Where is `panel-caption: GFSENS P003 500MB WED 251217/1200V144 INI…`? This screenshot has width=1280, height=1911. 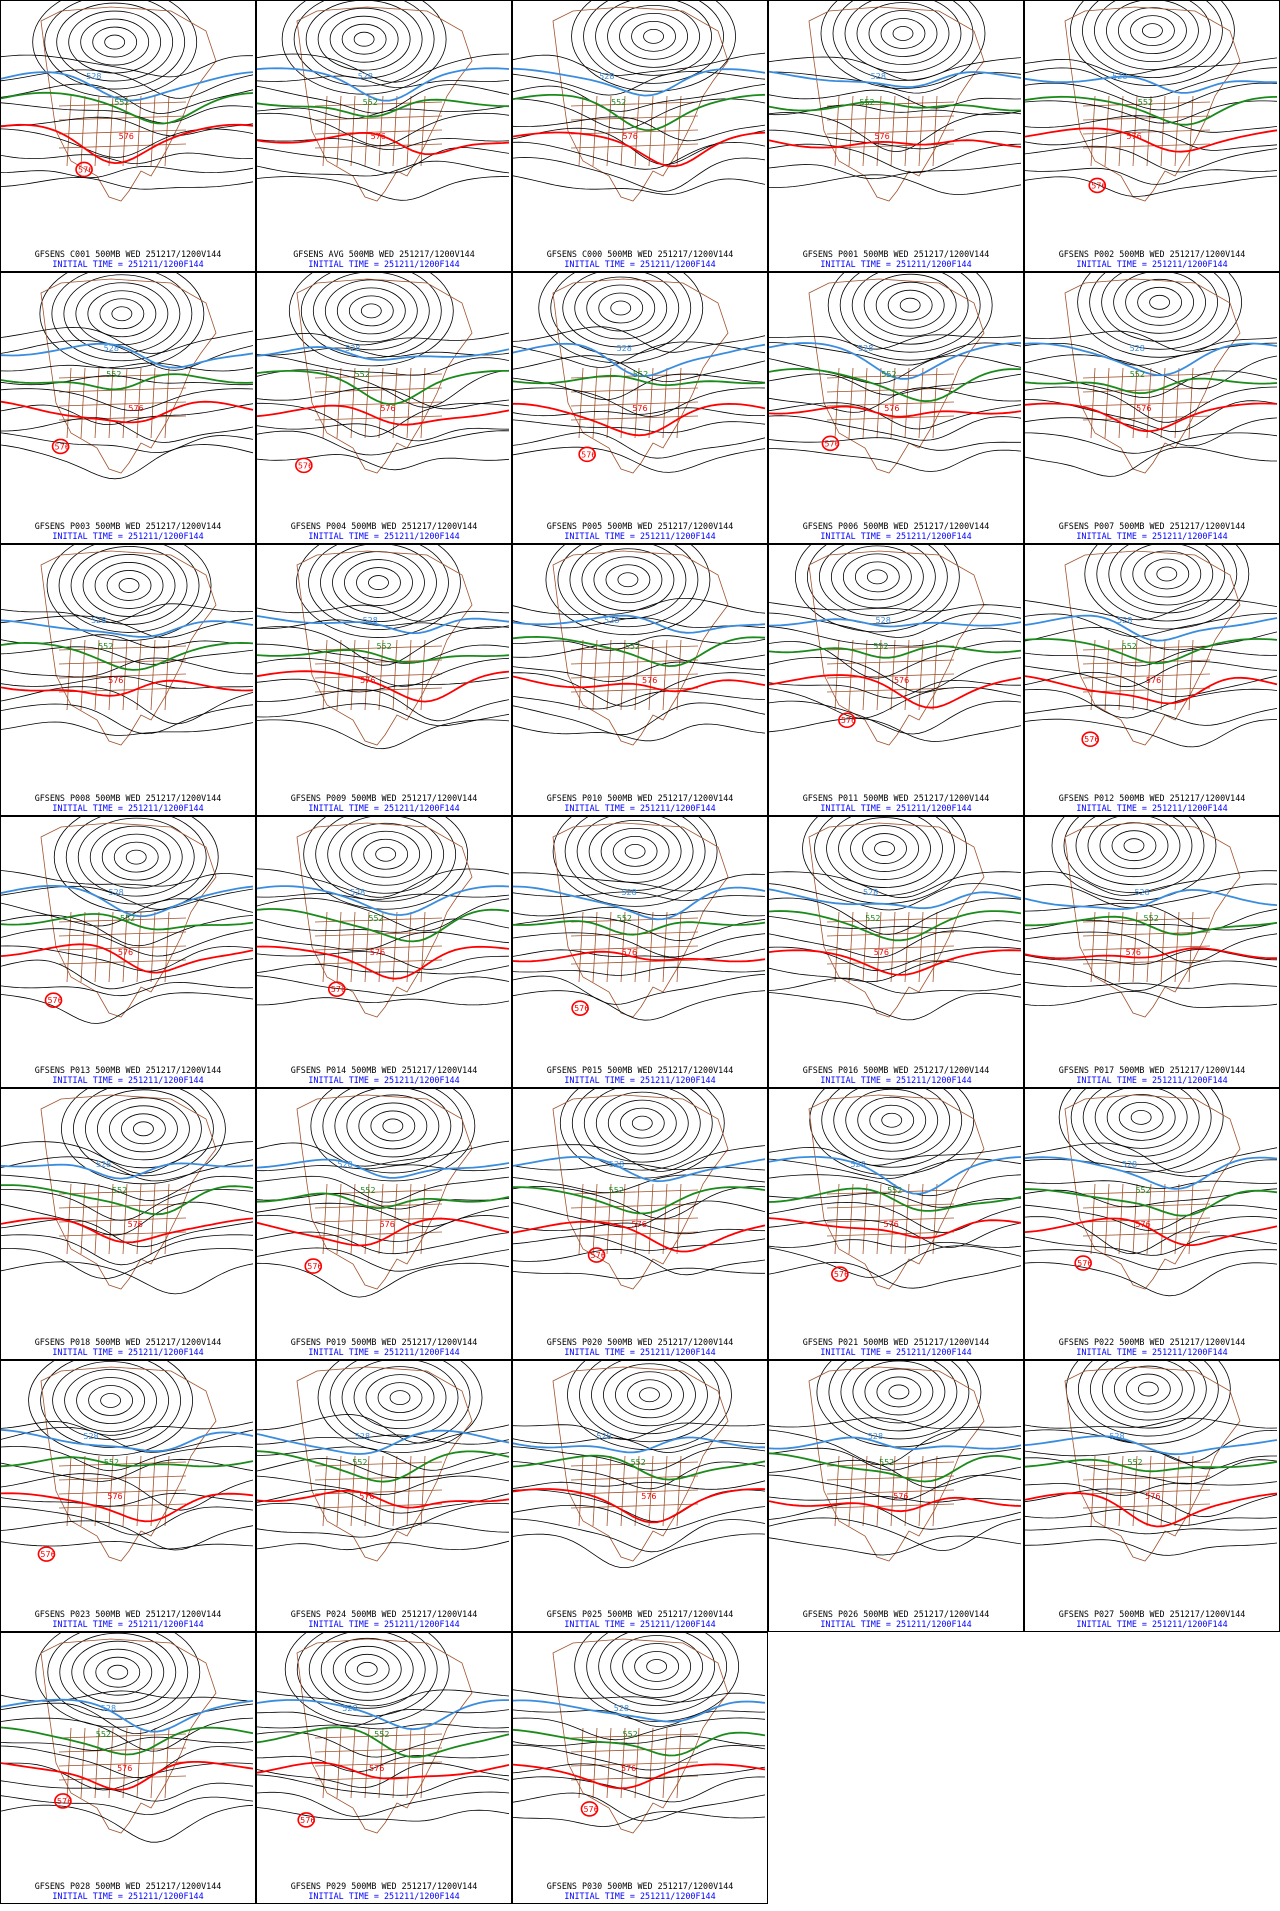 panel-caption: GFSENS P003 500MB WED 251217/1200V144 INI… is located at coordinates (128, 531).